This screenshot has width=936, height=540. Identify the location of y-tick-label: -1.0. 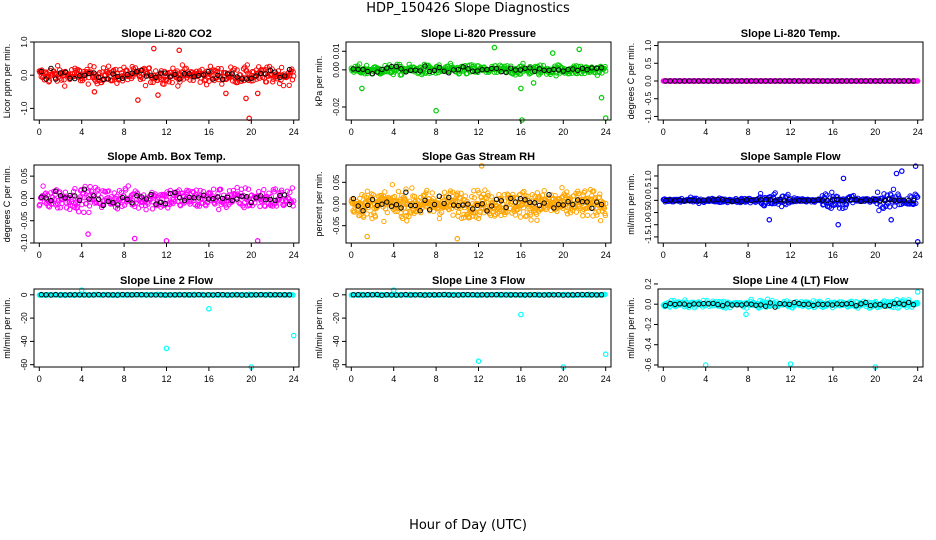
(24, 108).